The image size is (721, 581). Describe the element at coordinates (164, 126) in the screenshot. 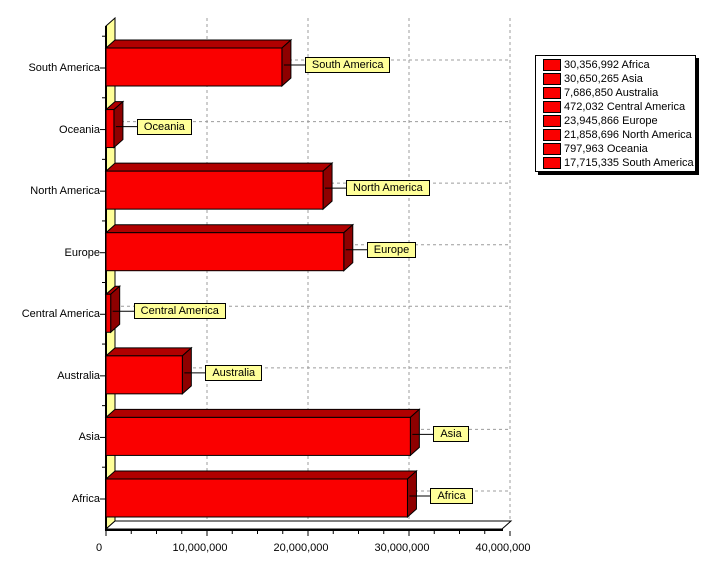

I see `callout-label-oceania: Oceania` at that location.